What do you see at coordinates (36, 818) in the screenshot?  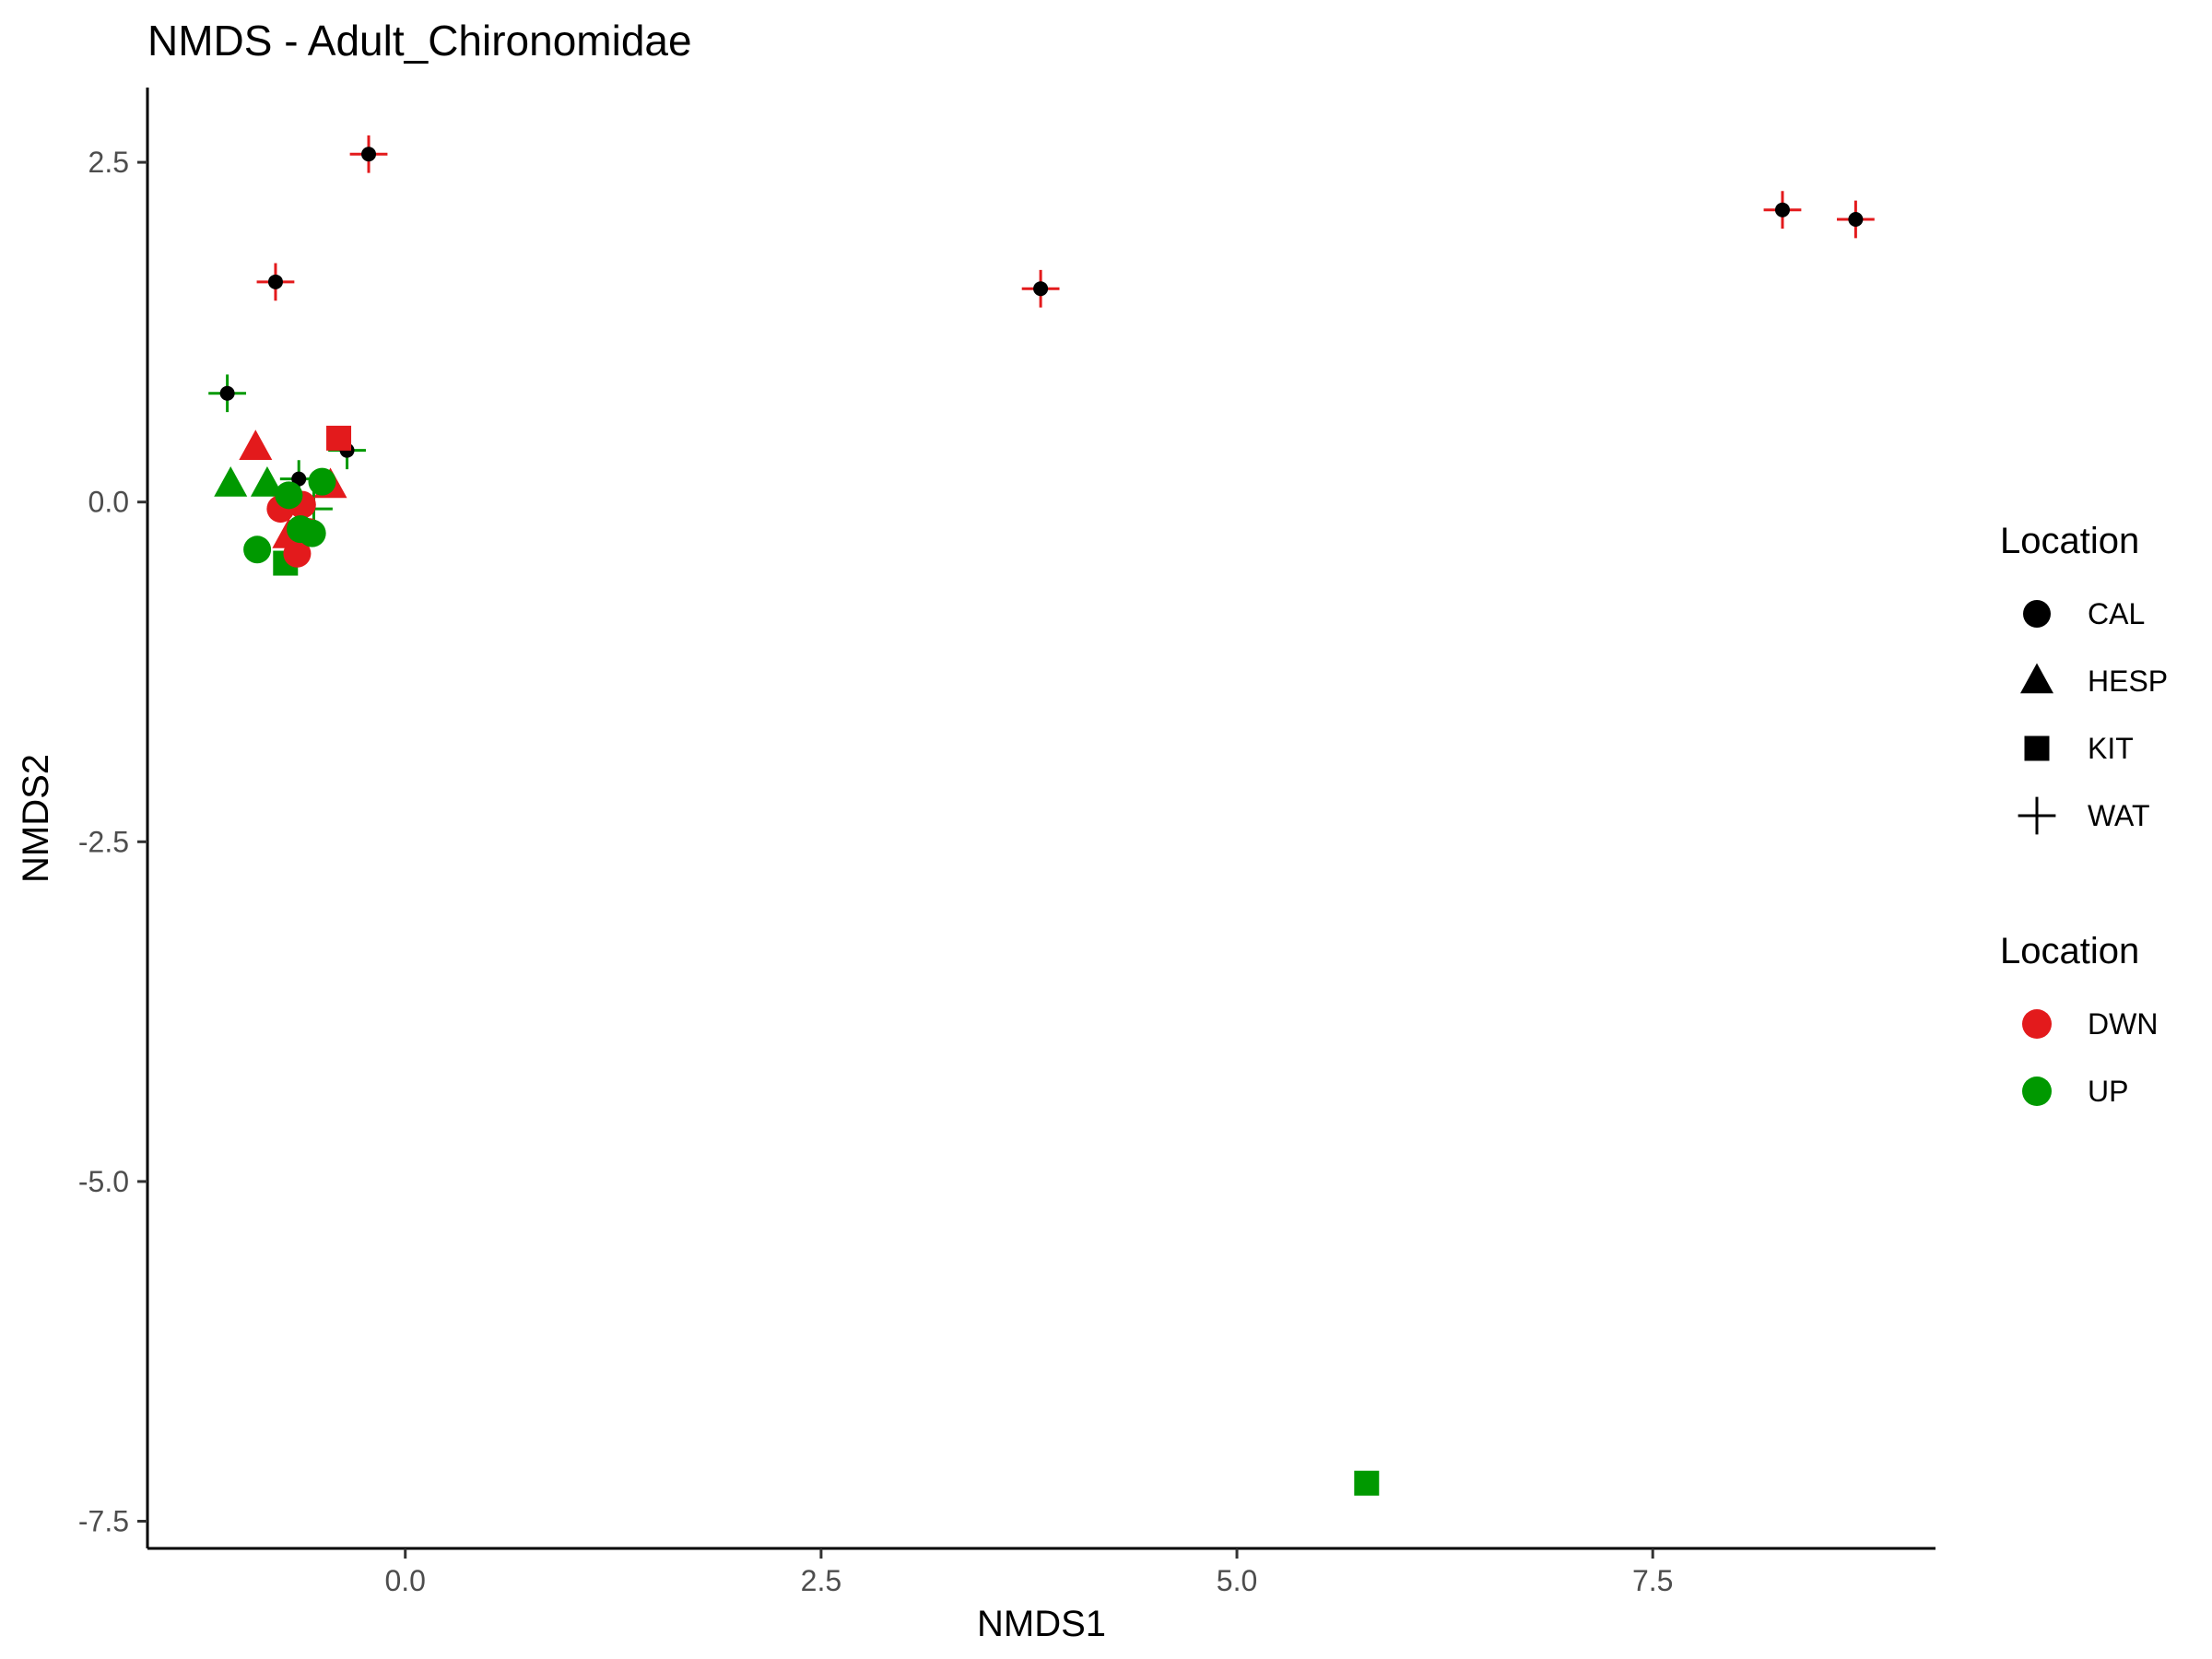 I see `y-axis-title: NMDS2` at bounding box center [36, 818].